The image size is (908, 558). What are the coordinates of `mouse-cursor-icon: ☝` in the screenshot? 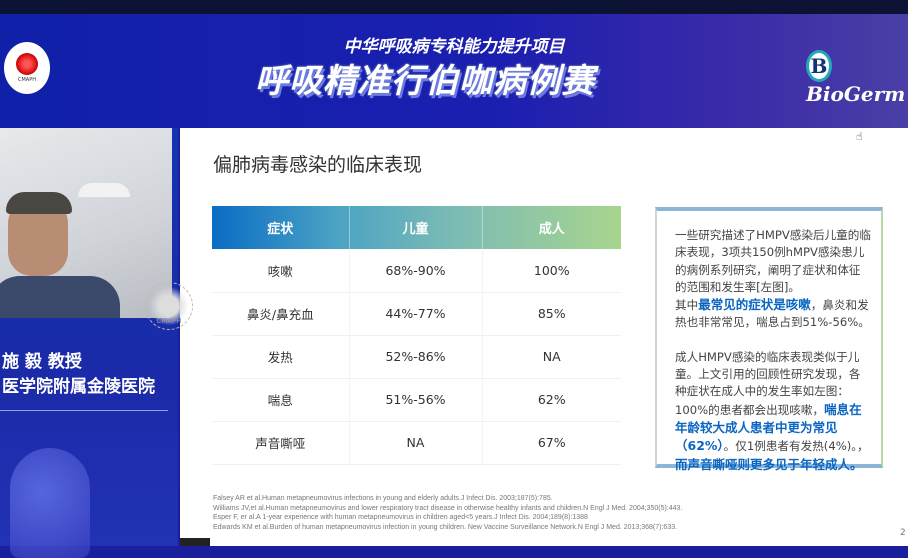 It's located at (859, 136).